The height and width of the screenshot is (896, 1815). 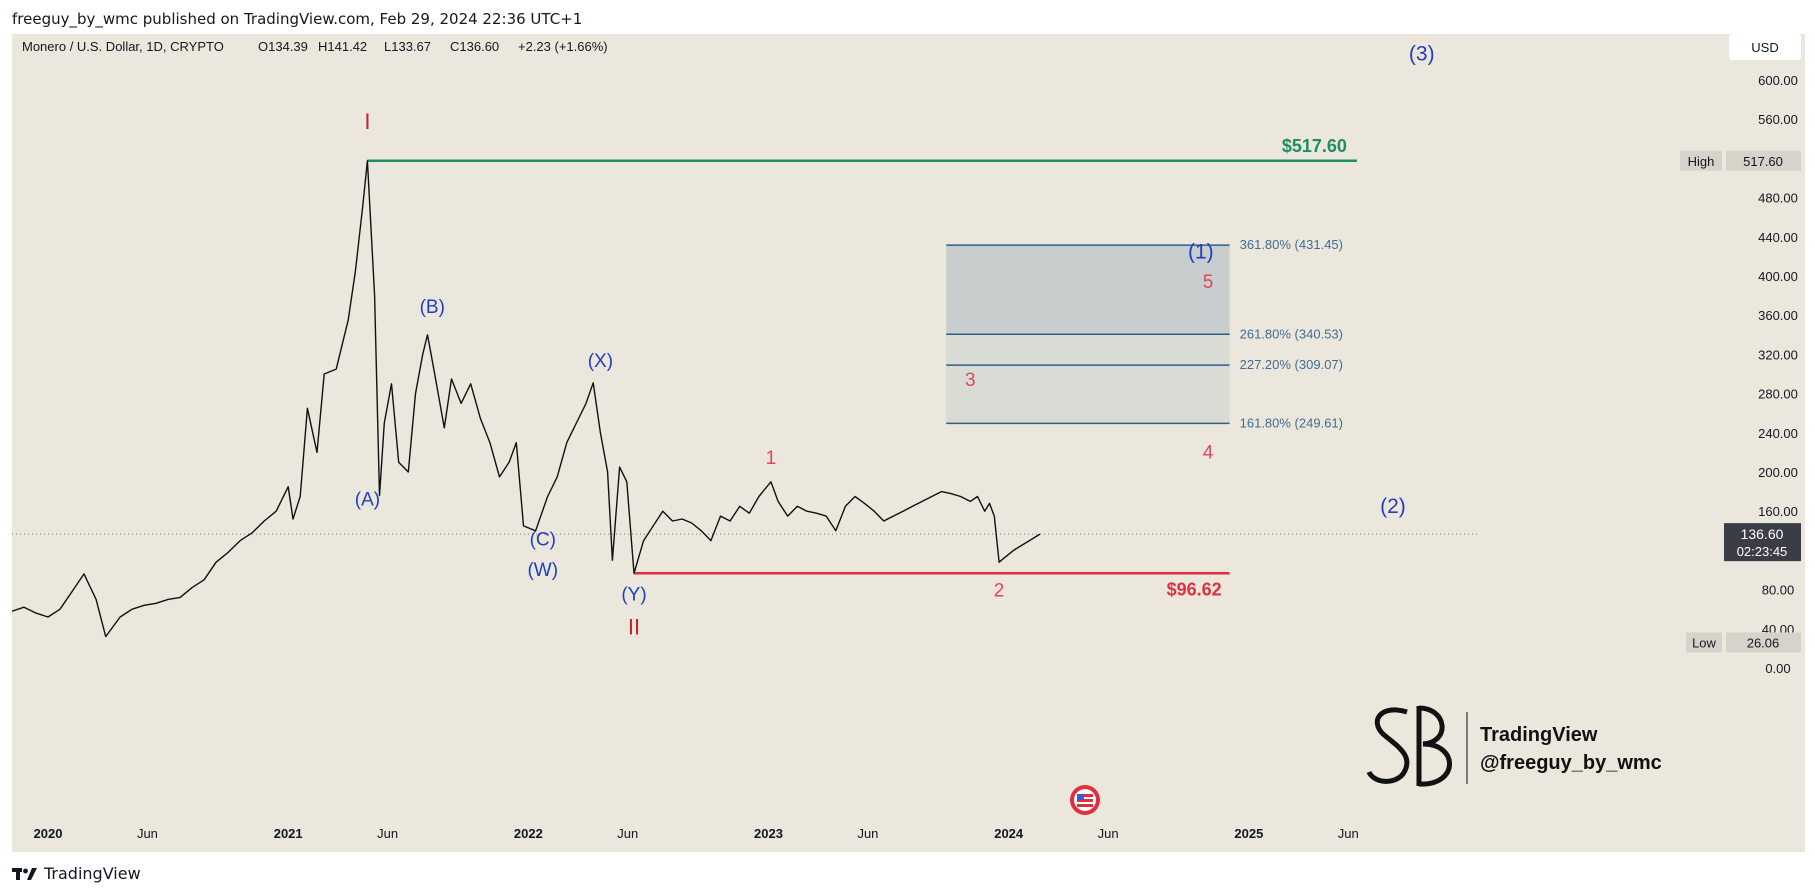 I want to click on x-tick-label: 2024, so click(x=1009, y=833).